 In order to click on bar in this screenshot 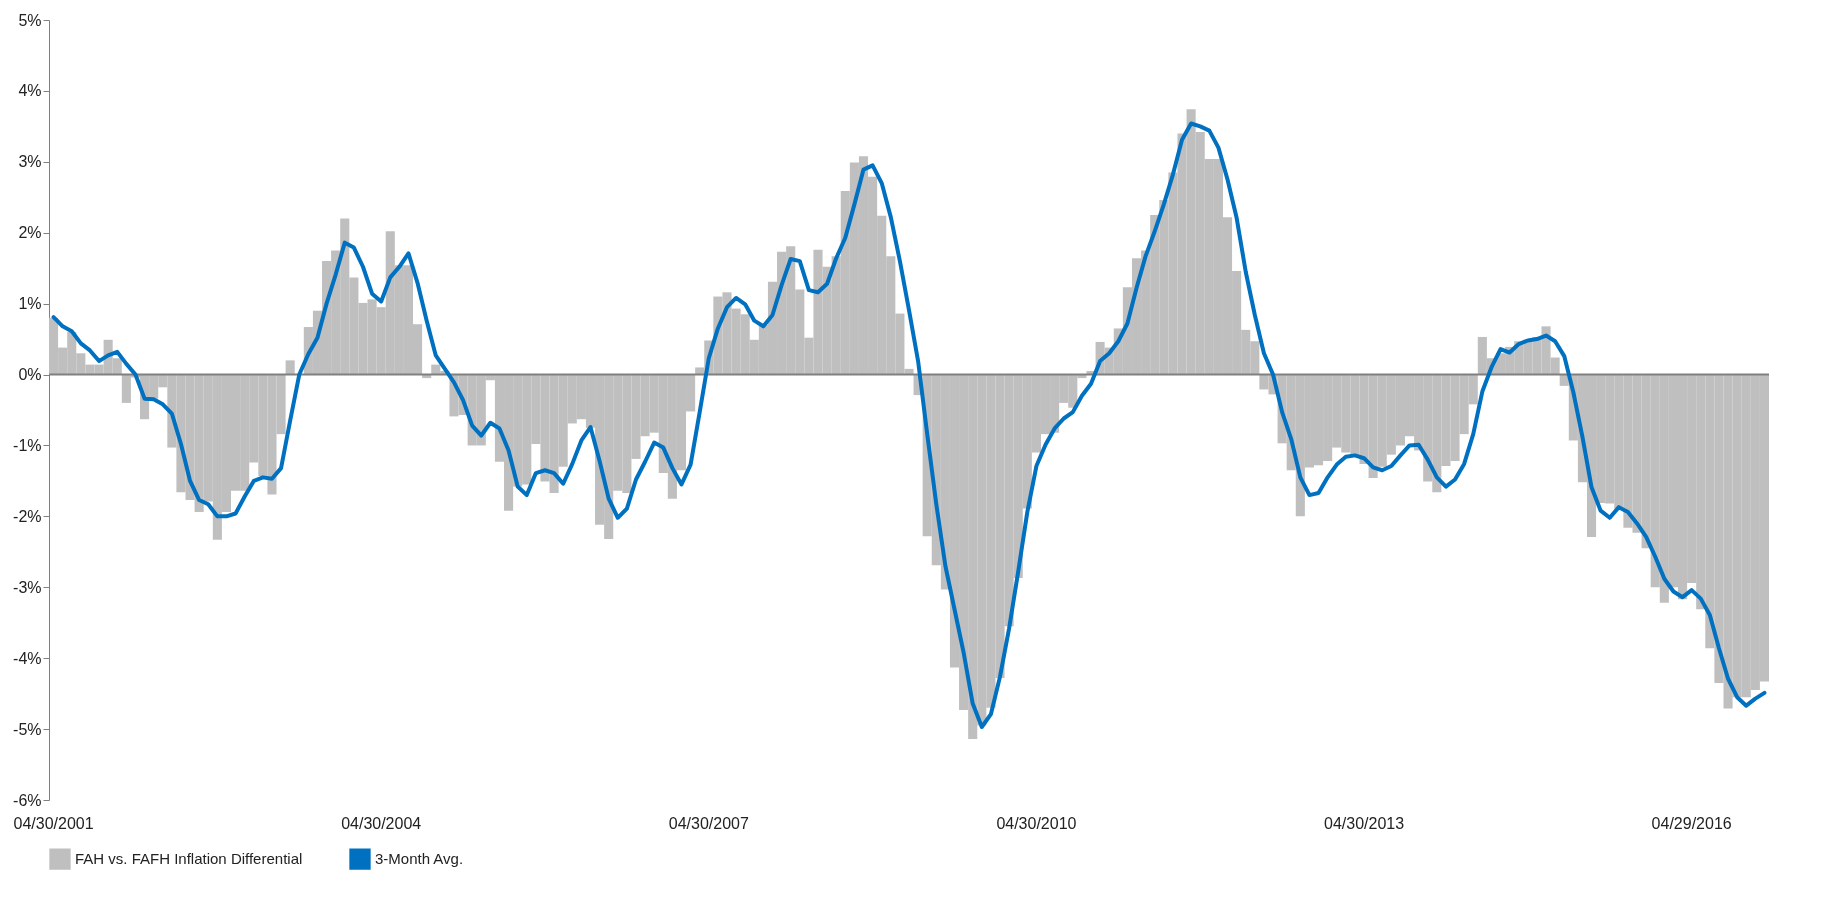, I will do `click(290, 367)`.